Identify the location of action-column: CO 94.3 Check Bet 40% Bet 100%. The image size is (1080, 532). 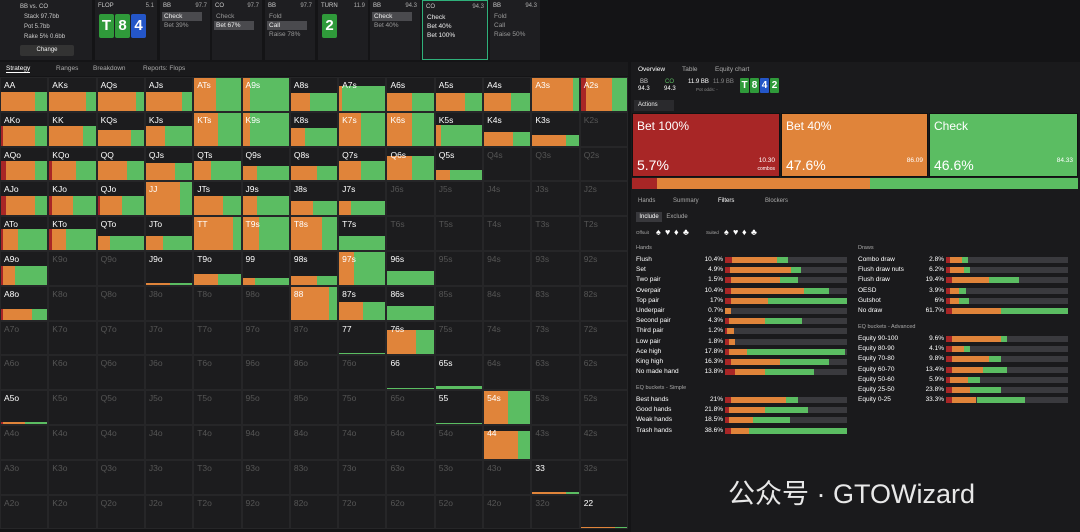
(455, 30).